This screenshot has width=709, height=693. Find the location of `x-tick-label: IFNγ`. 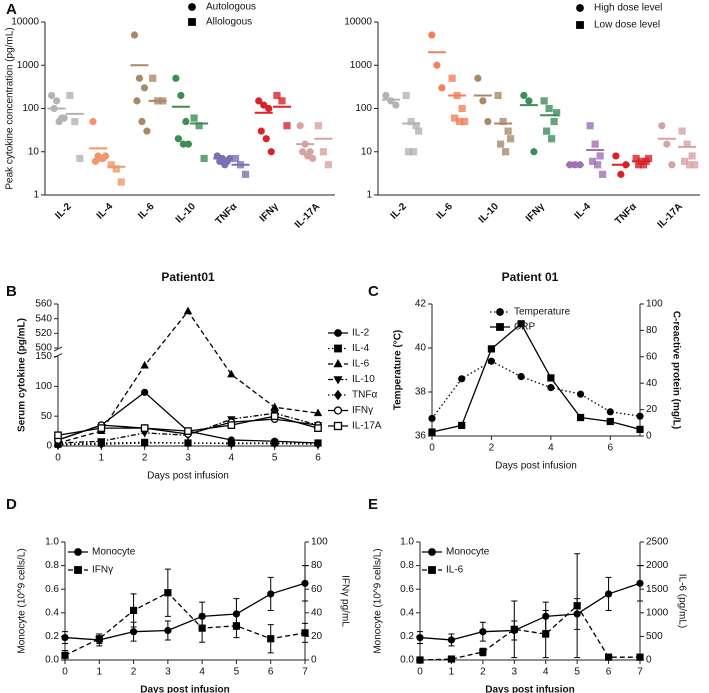

x-tick-label: IFNγ is located at coordinates (269, 212).